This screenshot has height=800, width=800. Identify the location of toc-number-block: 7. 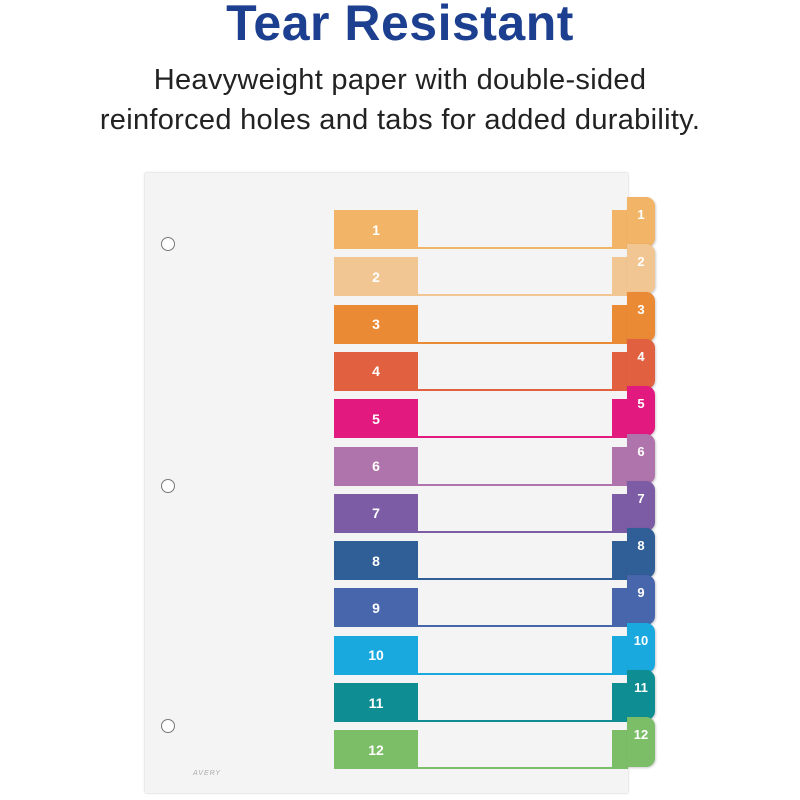
(376, 513).